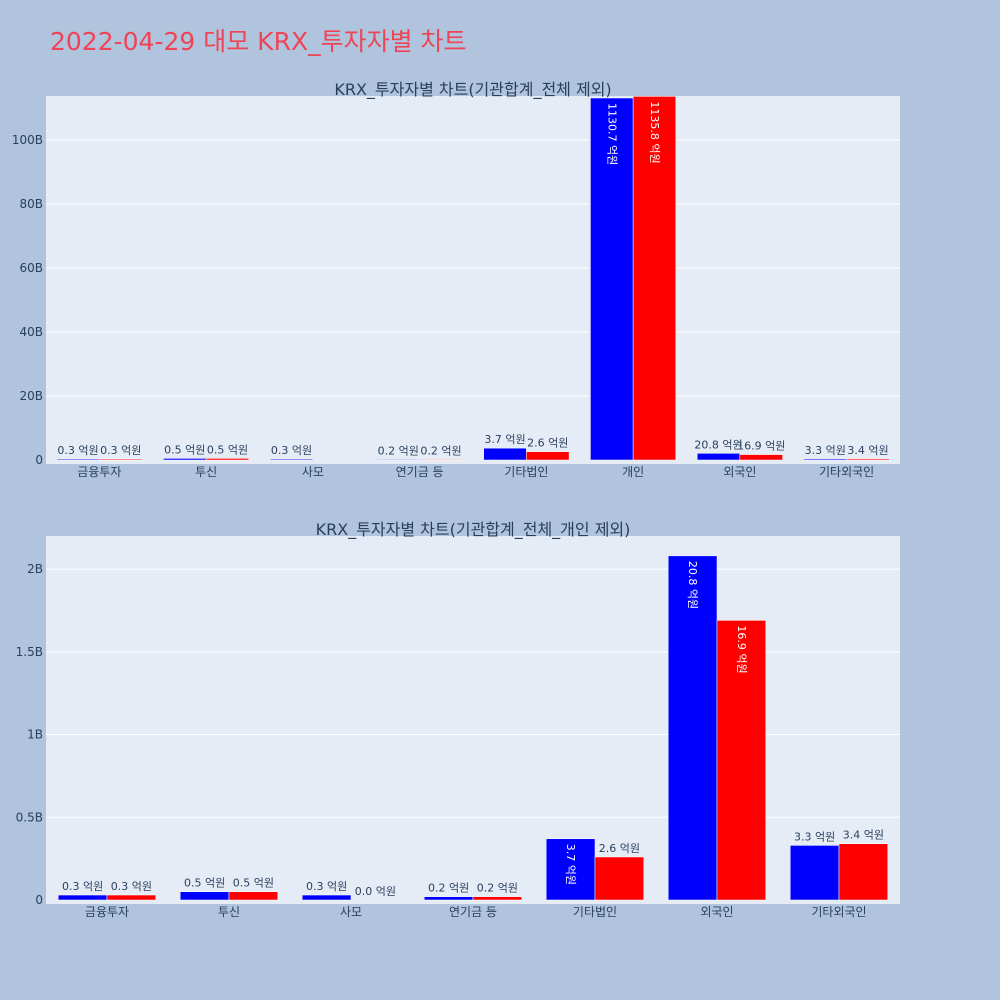  Describe the element at coordinates (654, 132) in the screenshot. I see `bar-label: 1135.8 억원` at that location.